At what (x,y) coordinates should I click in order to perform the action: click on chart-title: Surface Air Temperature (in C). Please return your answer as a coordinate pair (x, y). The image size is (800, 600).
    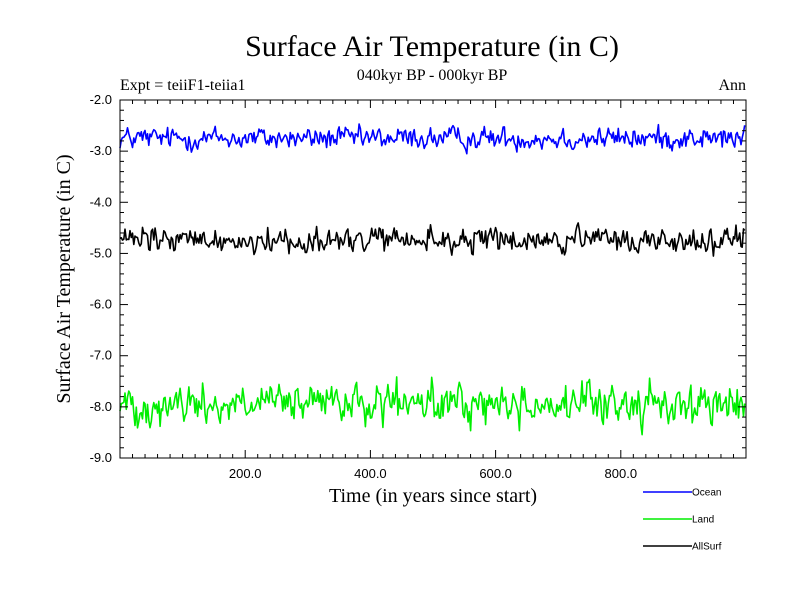
    Looking at the image, I should click on (432, 46).